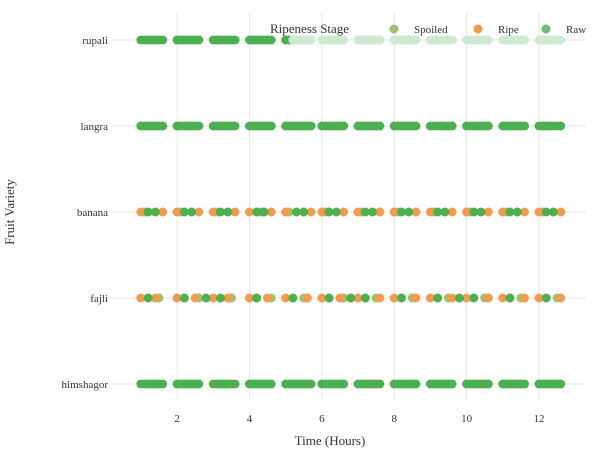  Describe the element at coordinates (496, 30) in the screenshot. I see `legend-item-ripe: Ripe` at that location.